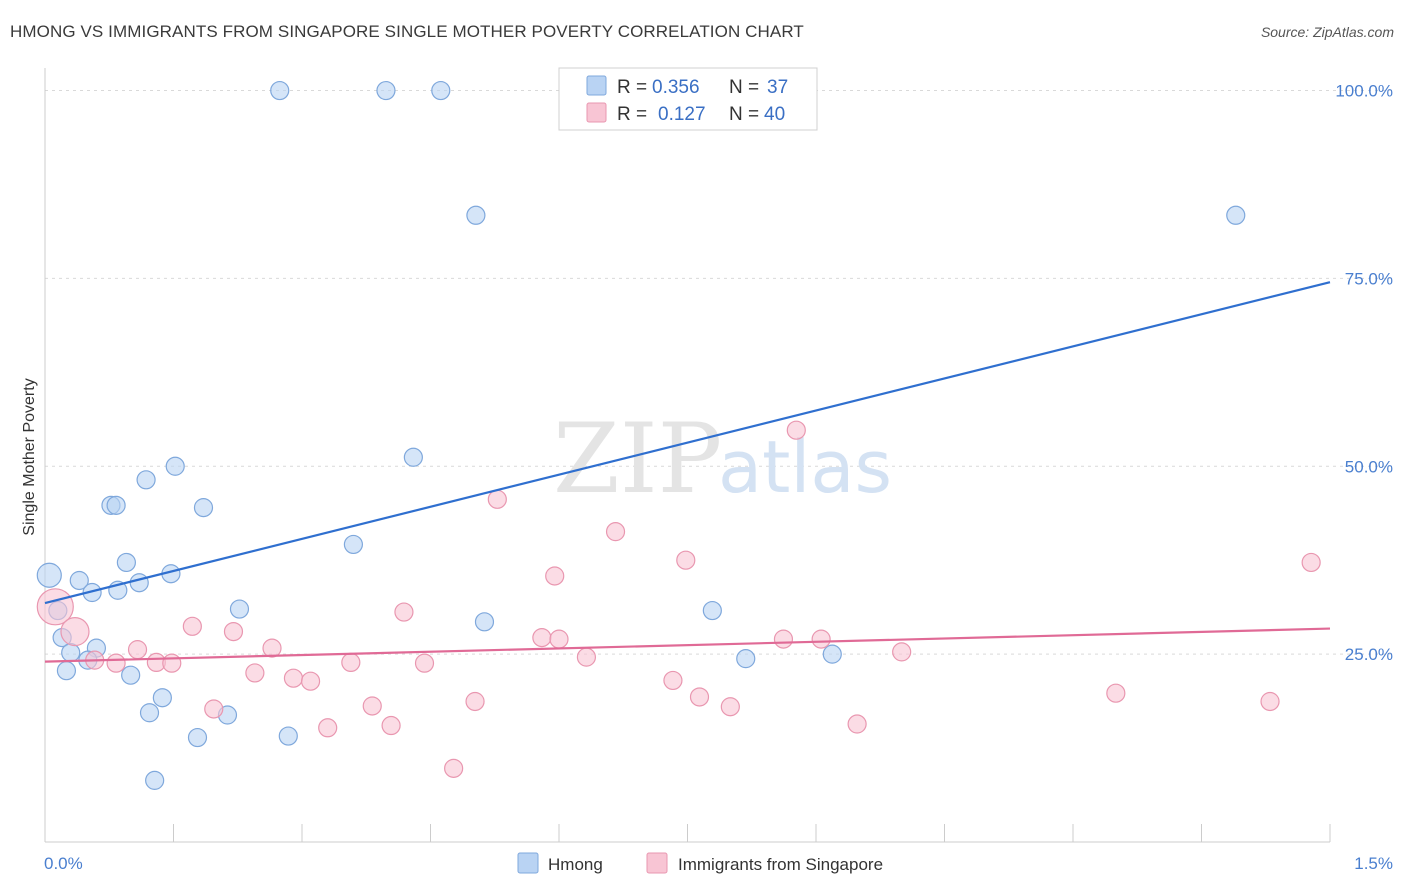 Image resolution: width=1406 pixels, height=892 pixels. I want to click on y-axis-label: Single Mother Poverty, so click(29, 456).